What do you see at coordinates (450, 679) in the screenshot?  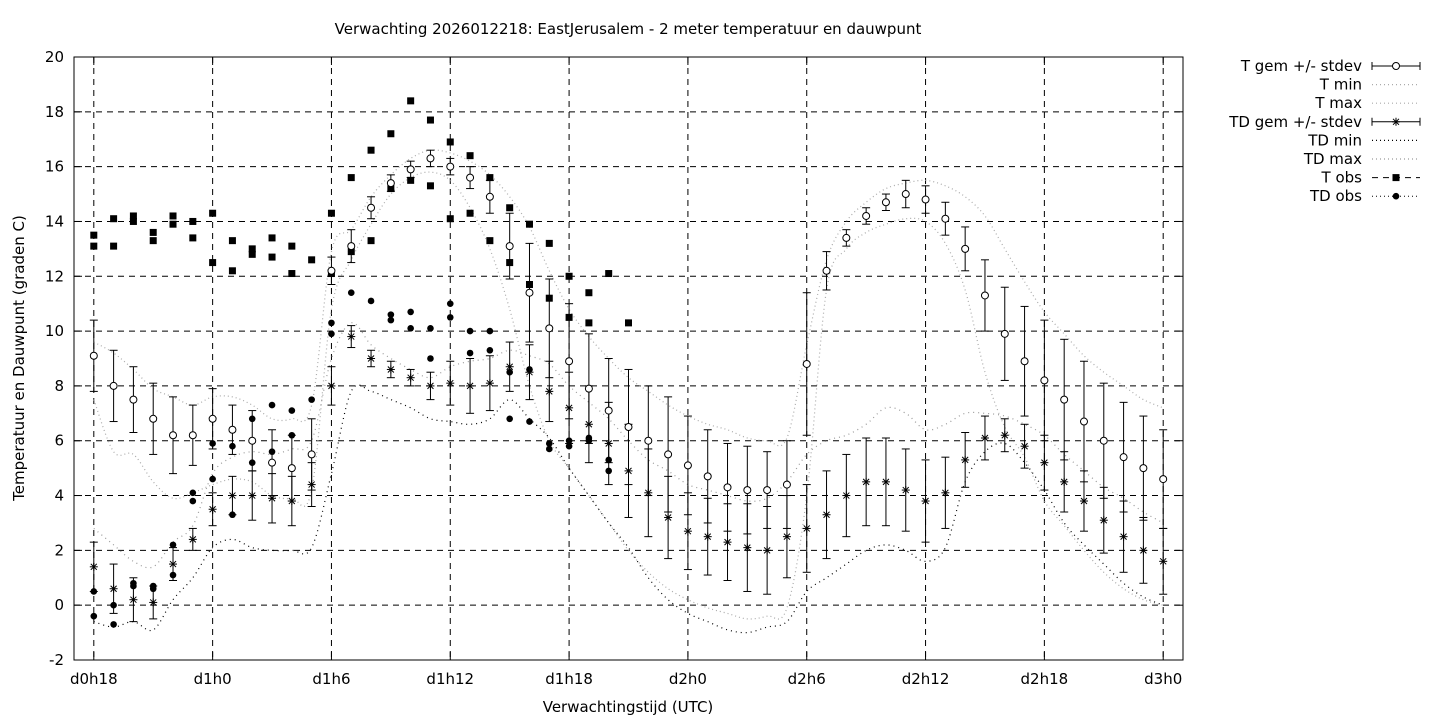 I see `x-tick-label: d1h12` at bounding box center [450, 679].